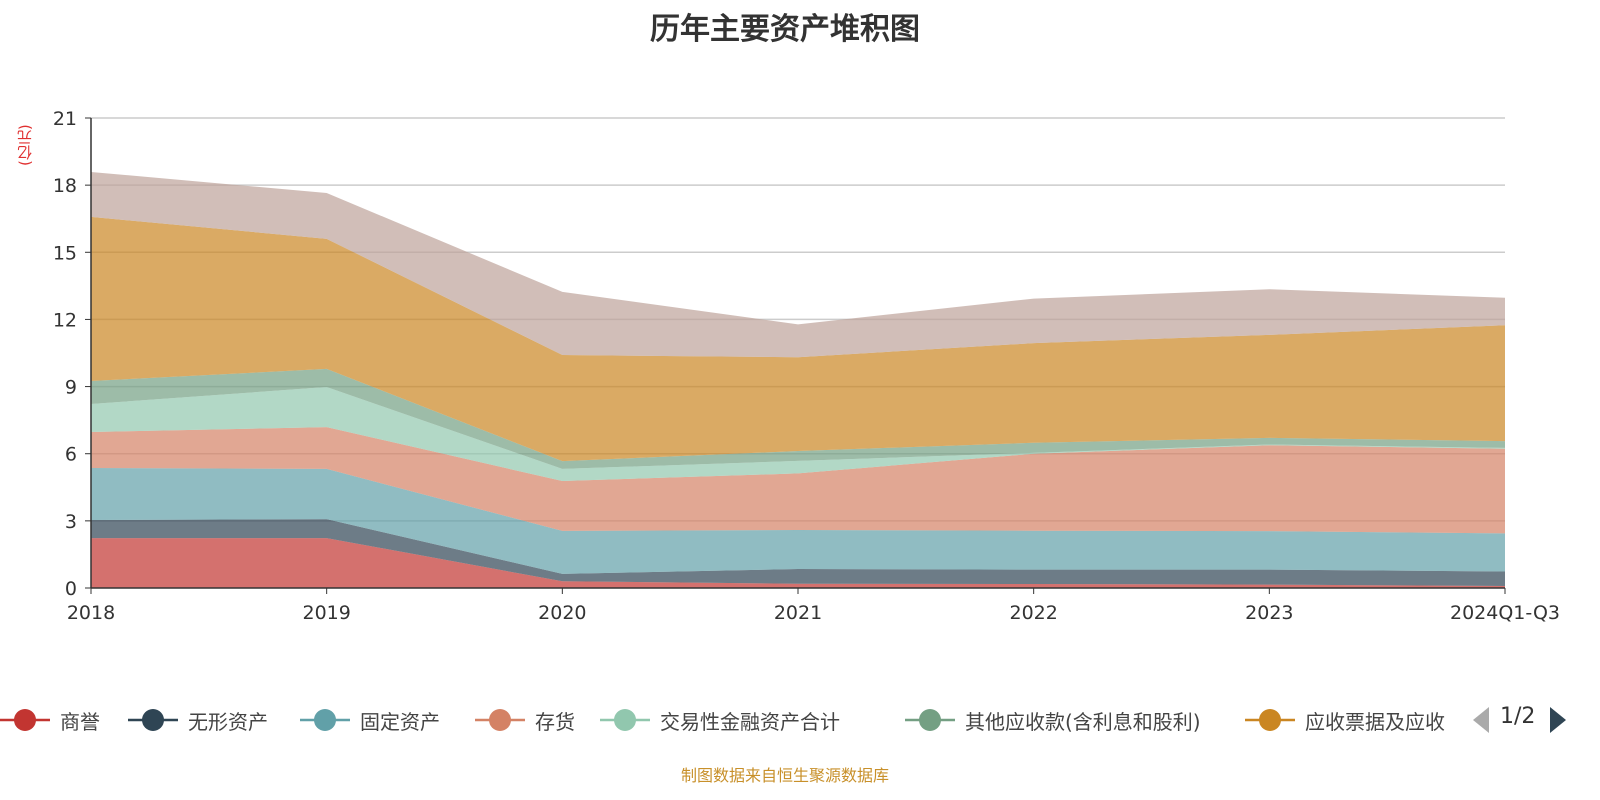  Describe the element at coordinates (555, 721) in the screenshot. I see `legend-label: 存货` at that location.